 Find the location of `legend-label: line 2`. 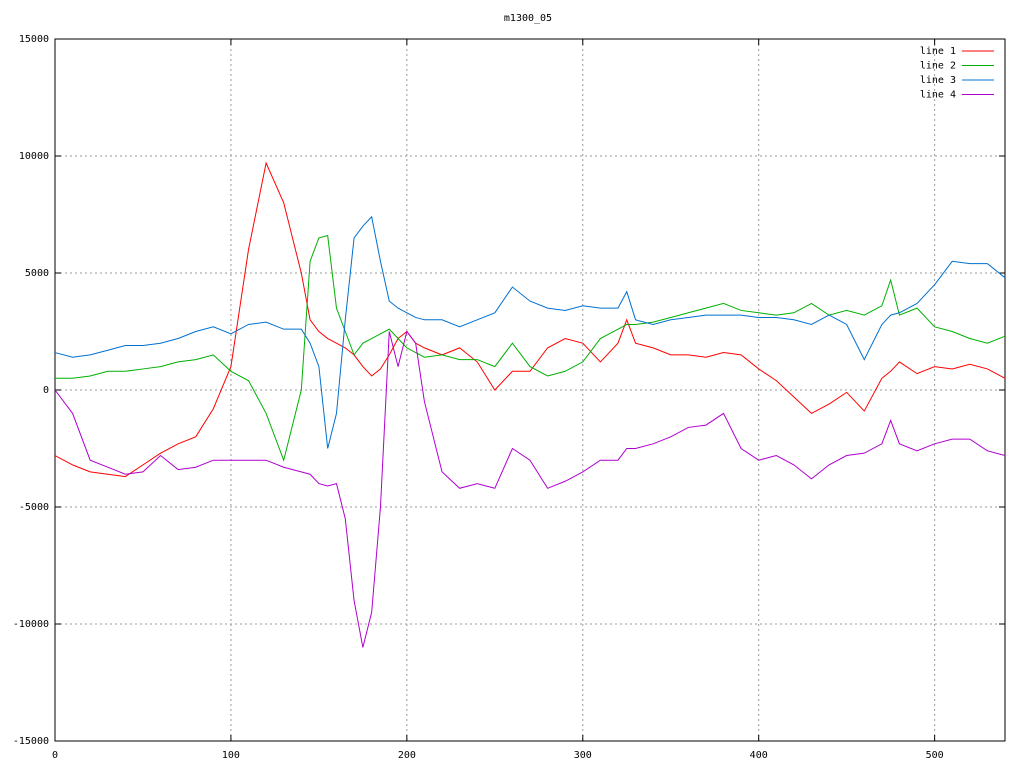

legend-label: line 2 is located at coordinates (938, 66).